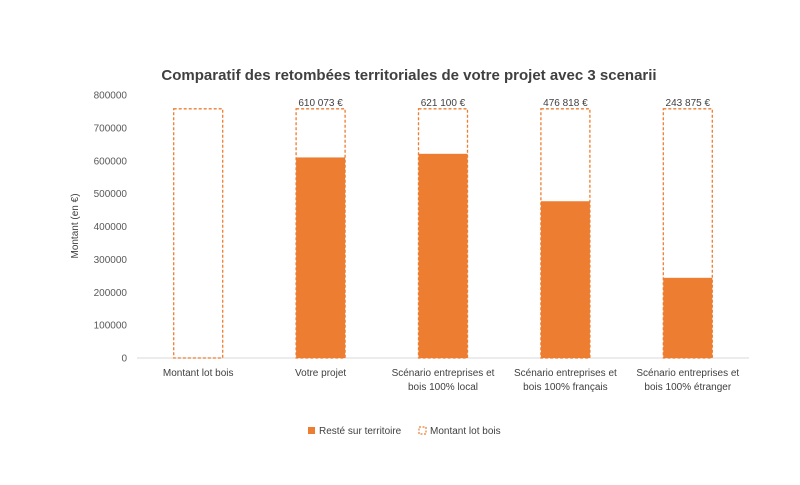 Image resolution: width=800 pixels, height=485 pixels. What do you see at coordinates (124, 359) in the screenshot?
I see `y-tick-label: 0` at bounding box center [124, 359].